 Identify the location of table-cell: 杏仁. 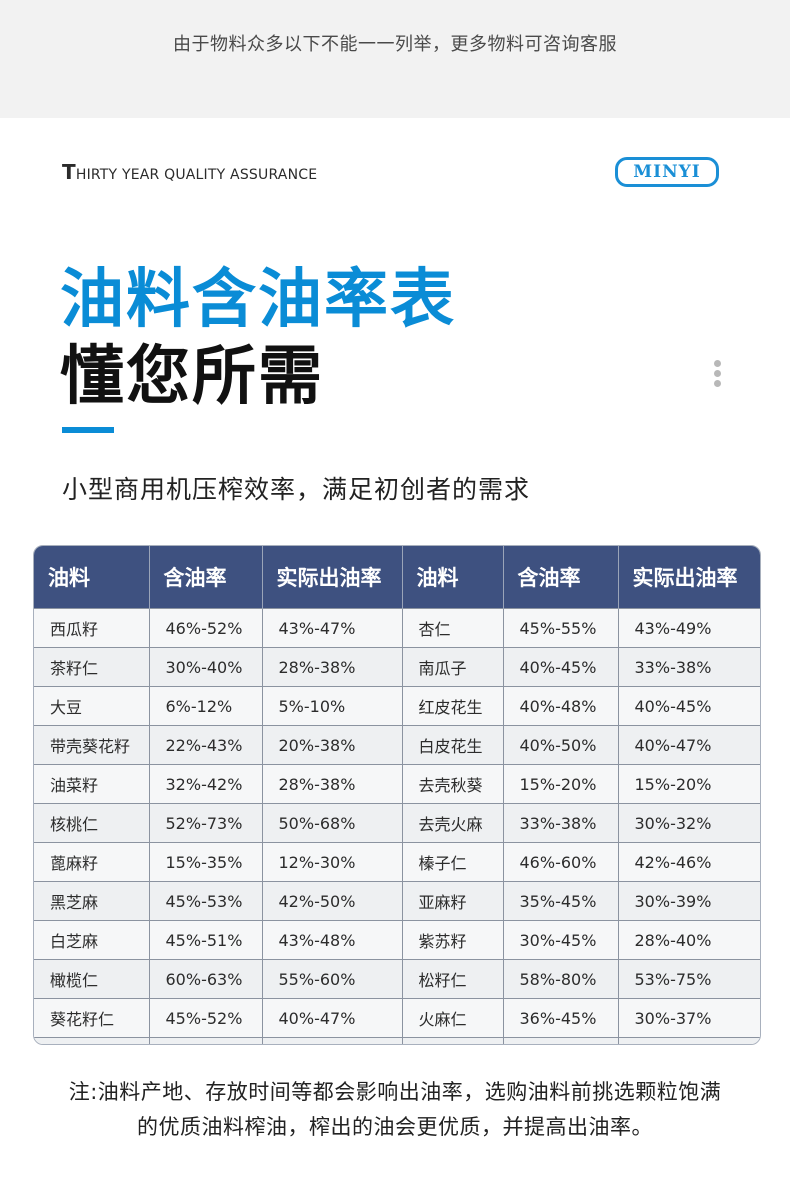
(453, 628).